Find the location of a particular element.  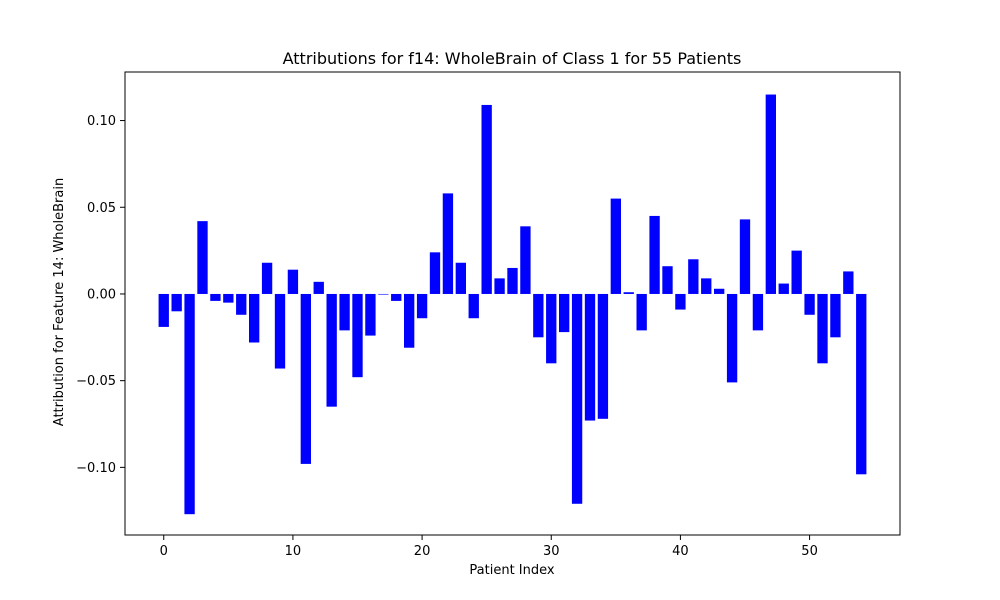

x-tick-label: 50 is located at coordinates (809, 551).